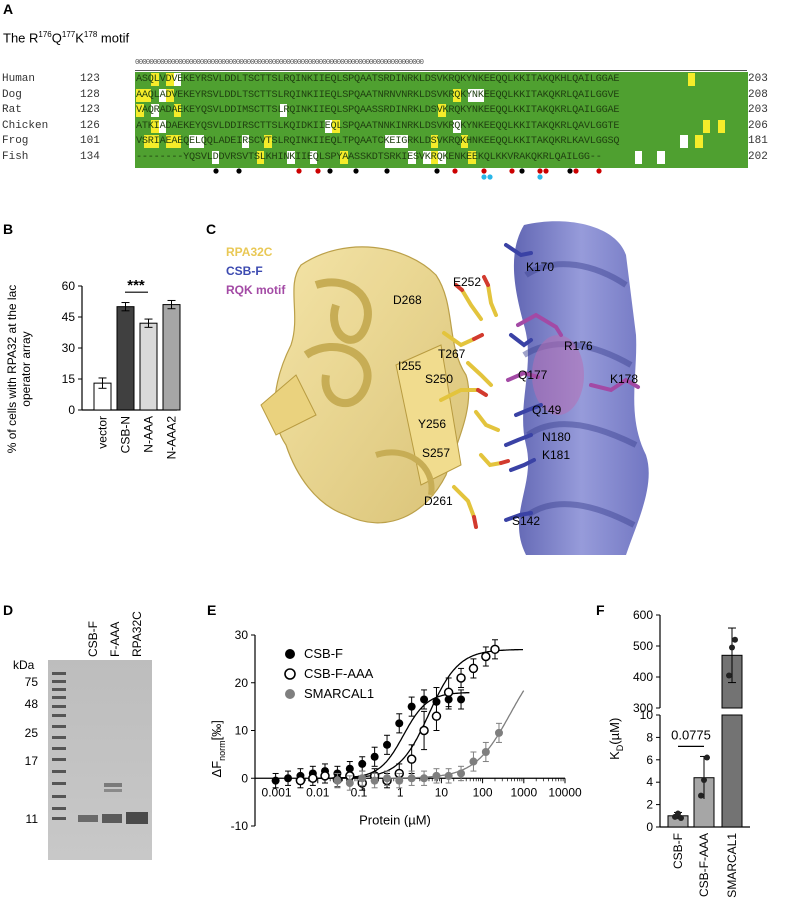 The image size is (786, 921). What do you see at coordinates (218, 750) in the screenshot?
I see `panel-e-ylabel-wrap: ΔFnorm[‰]` at bounding box center [218, 750].